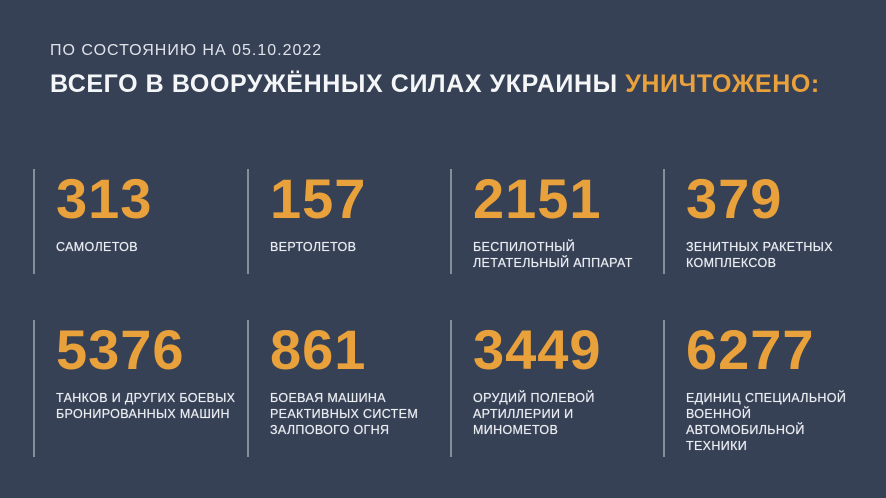 The height and width of the screenshot is (498, 886). I want to click on stat-card-sam-systems: 379 ЗЕНИТНЫХ РАКЕТНЫХ КОМПЛЕКСОВ, so click(763, 221).